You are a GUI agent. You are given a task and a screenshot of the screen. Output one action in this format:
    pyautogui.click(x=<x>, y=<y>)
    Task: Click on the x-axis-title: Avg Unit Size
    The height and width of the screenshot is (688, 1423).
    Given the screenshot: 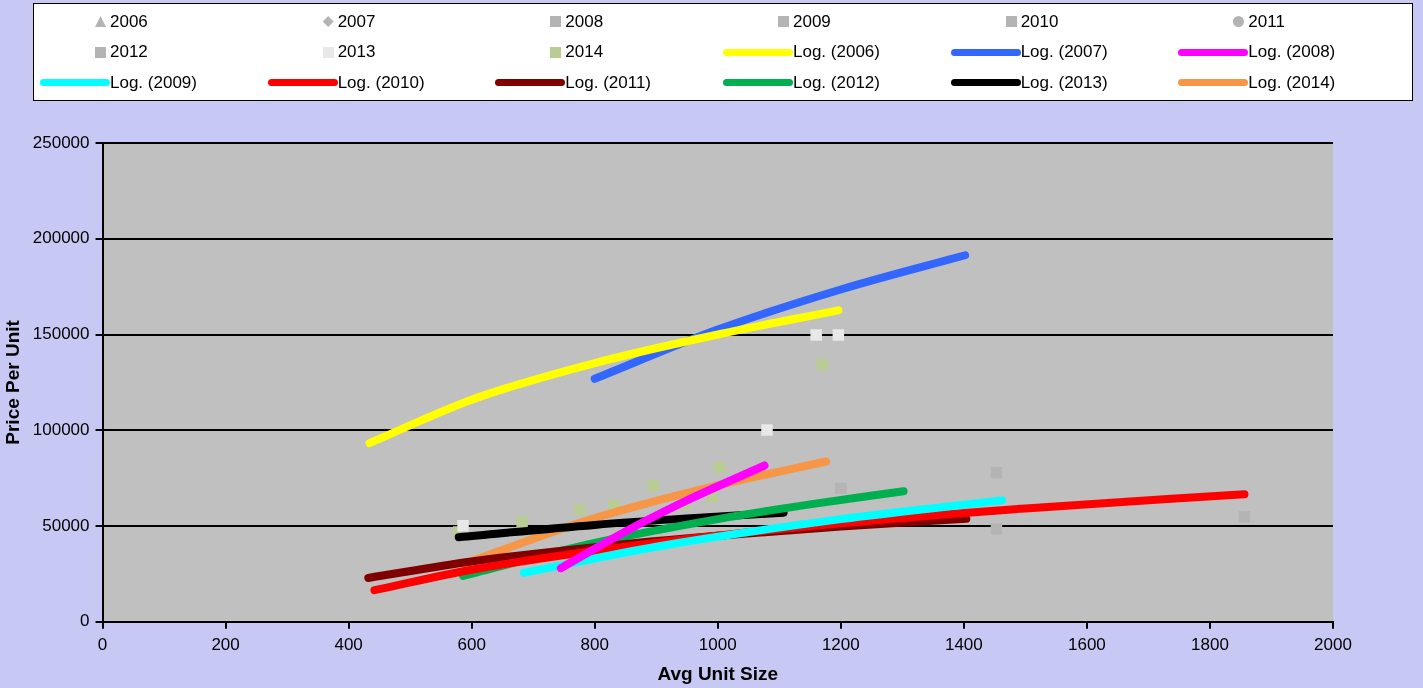 What is the action you would take?
    pyautogui.click(x=718, y=673)
    